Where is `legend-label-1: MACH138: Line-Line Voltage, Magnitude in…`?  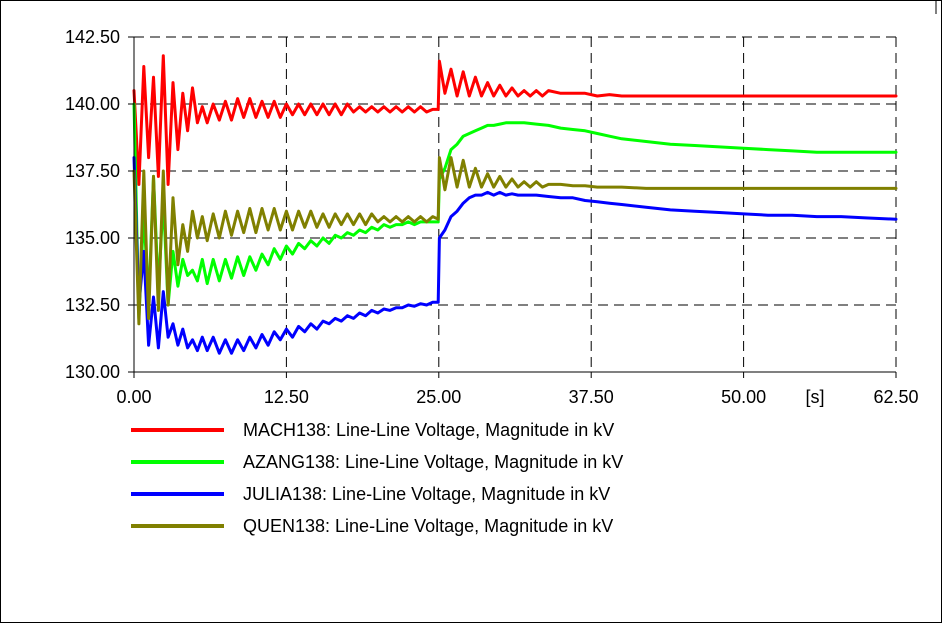 legend-label-1: MACH138: Line-Line Voltage, Magnitude in… is located at coordinates (428, 430).